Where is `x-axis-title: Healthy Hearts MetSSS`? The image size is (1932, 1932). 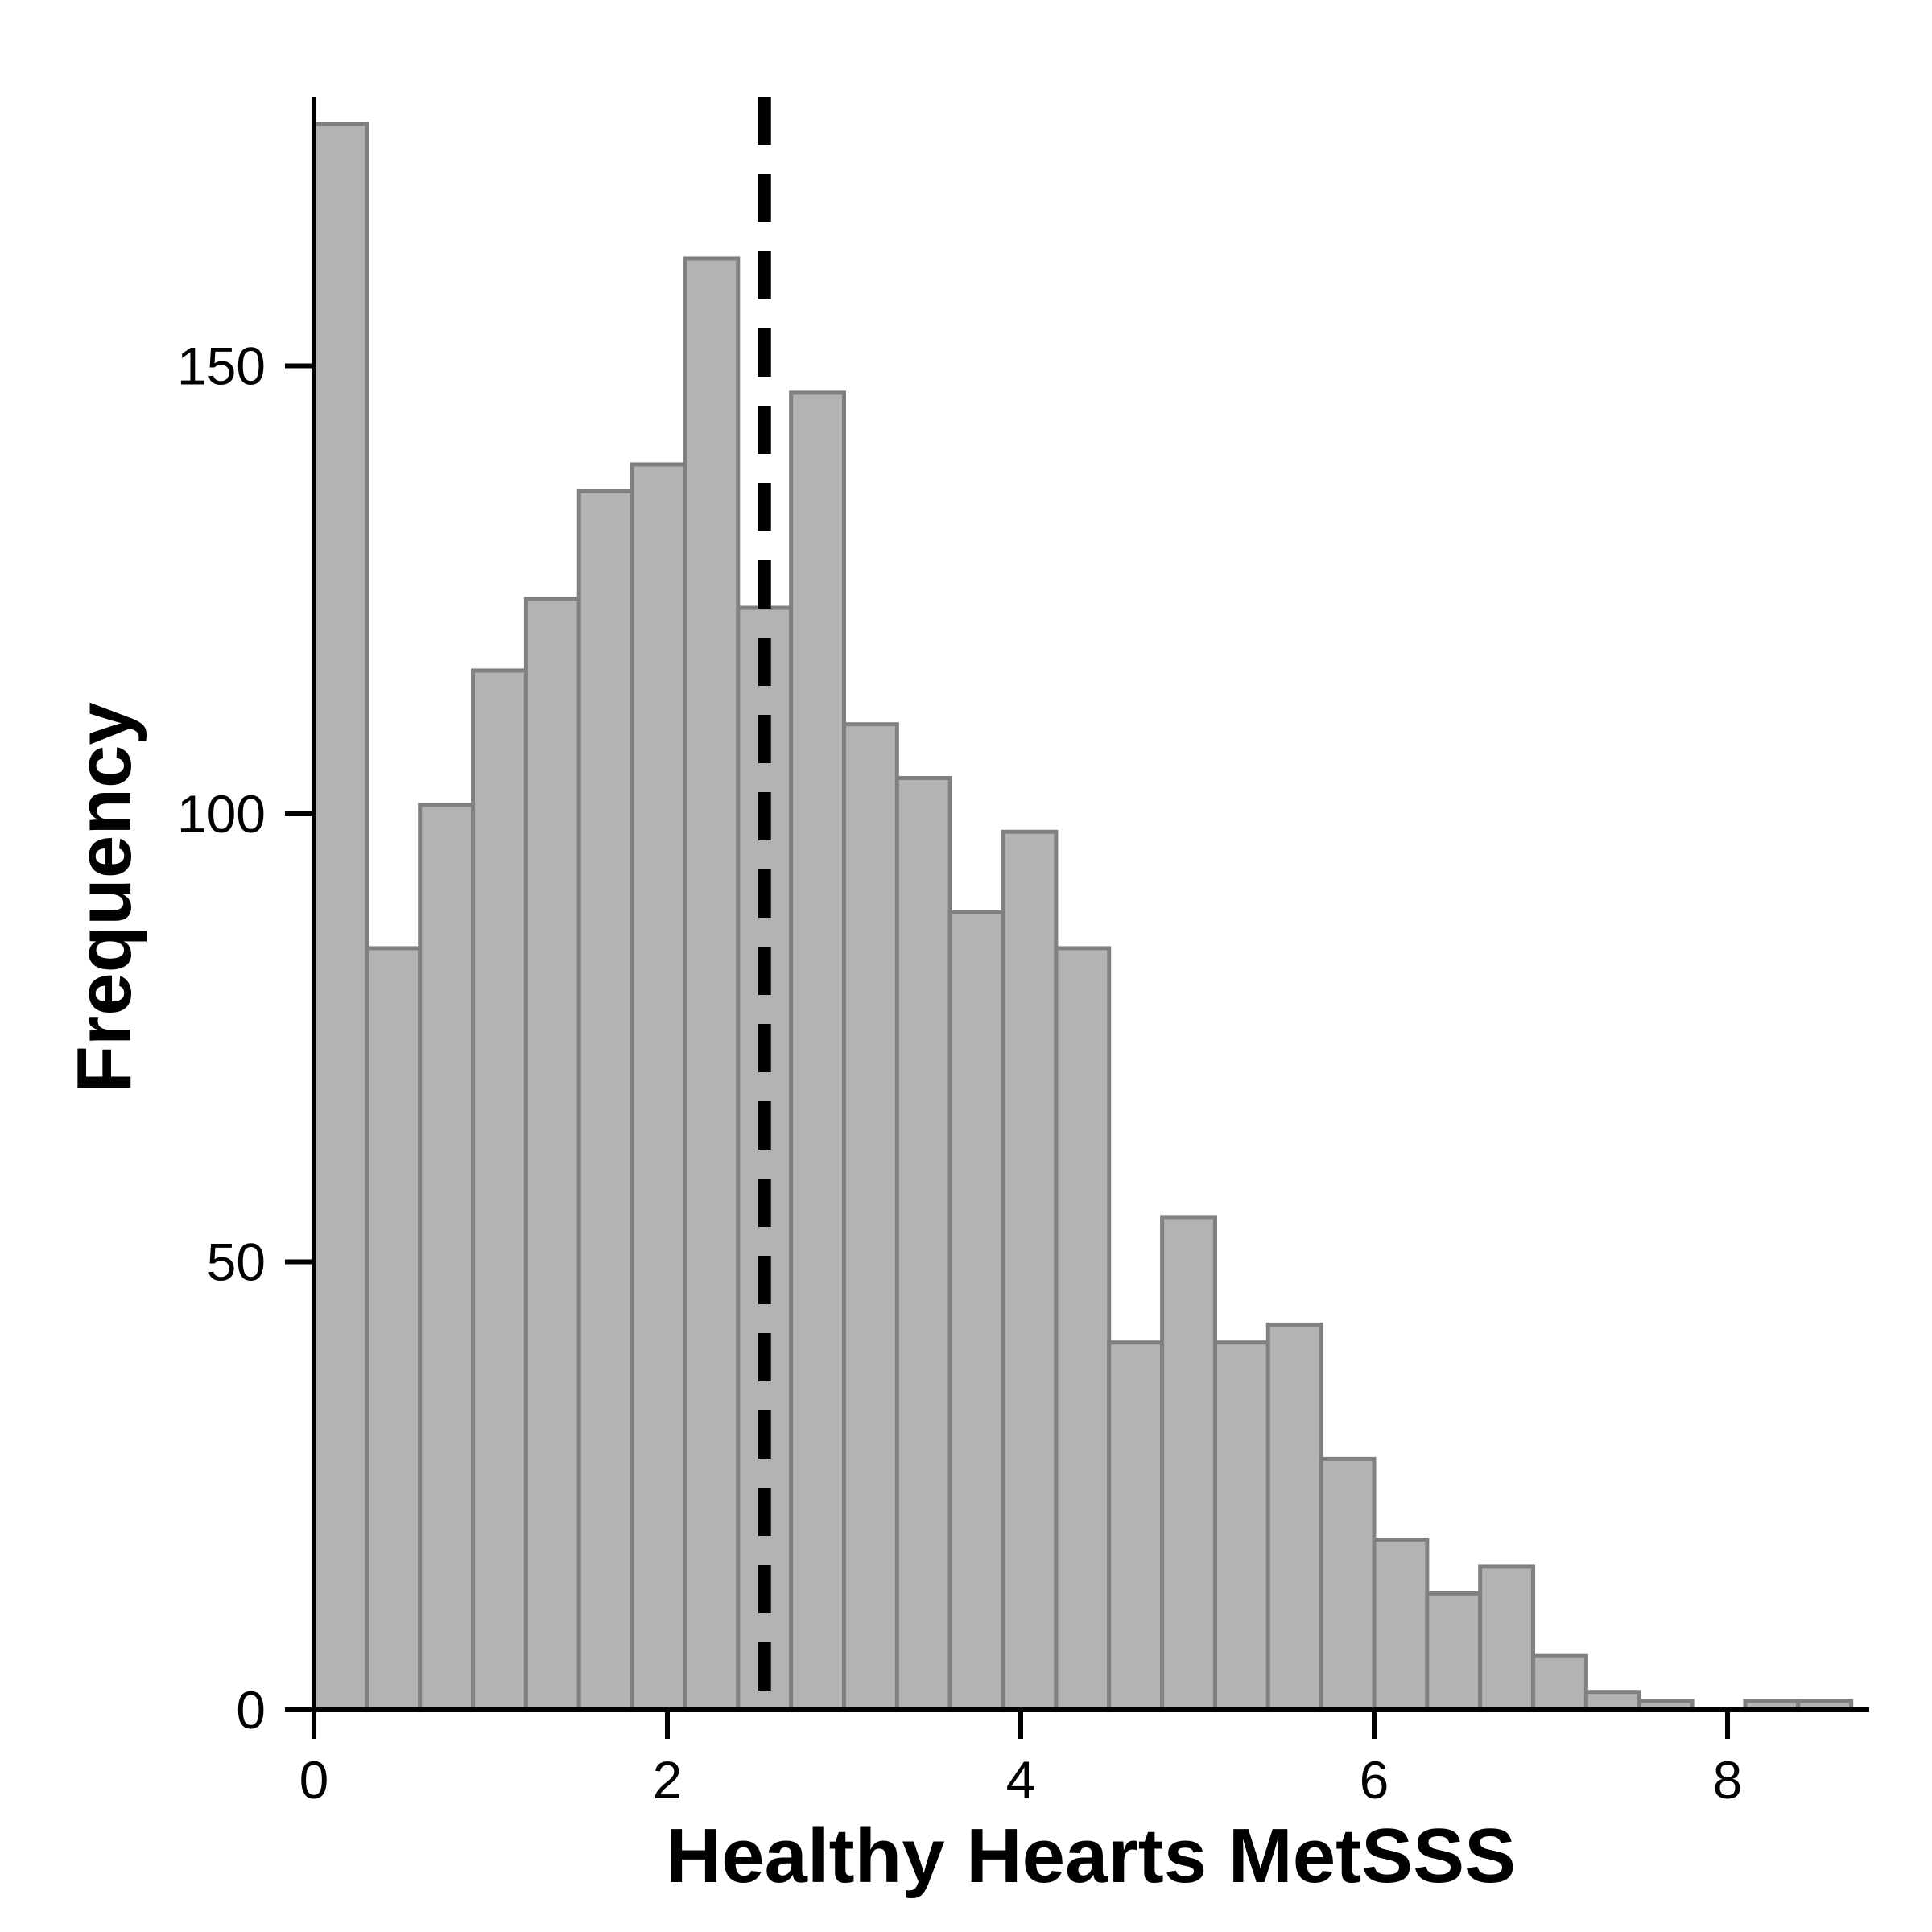
x-axis-title: Healthy Hearts MetSSS is located at coordinates (1091, 1856).